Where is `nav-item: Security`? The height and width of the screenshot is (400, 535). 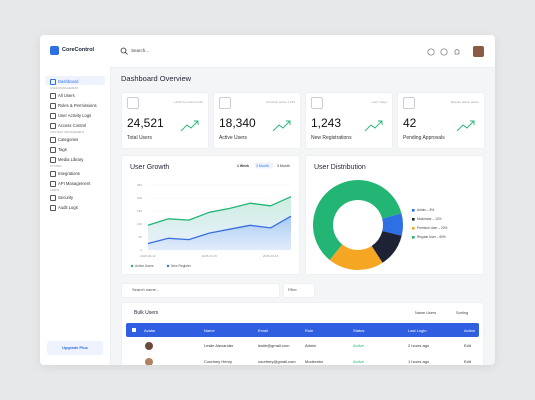 nav-item: Security is located at coordinates (66, 197).